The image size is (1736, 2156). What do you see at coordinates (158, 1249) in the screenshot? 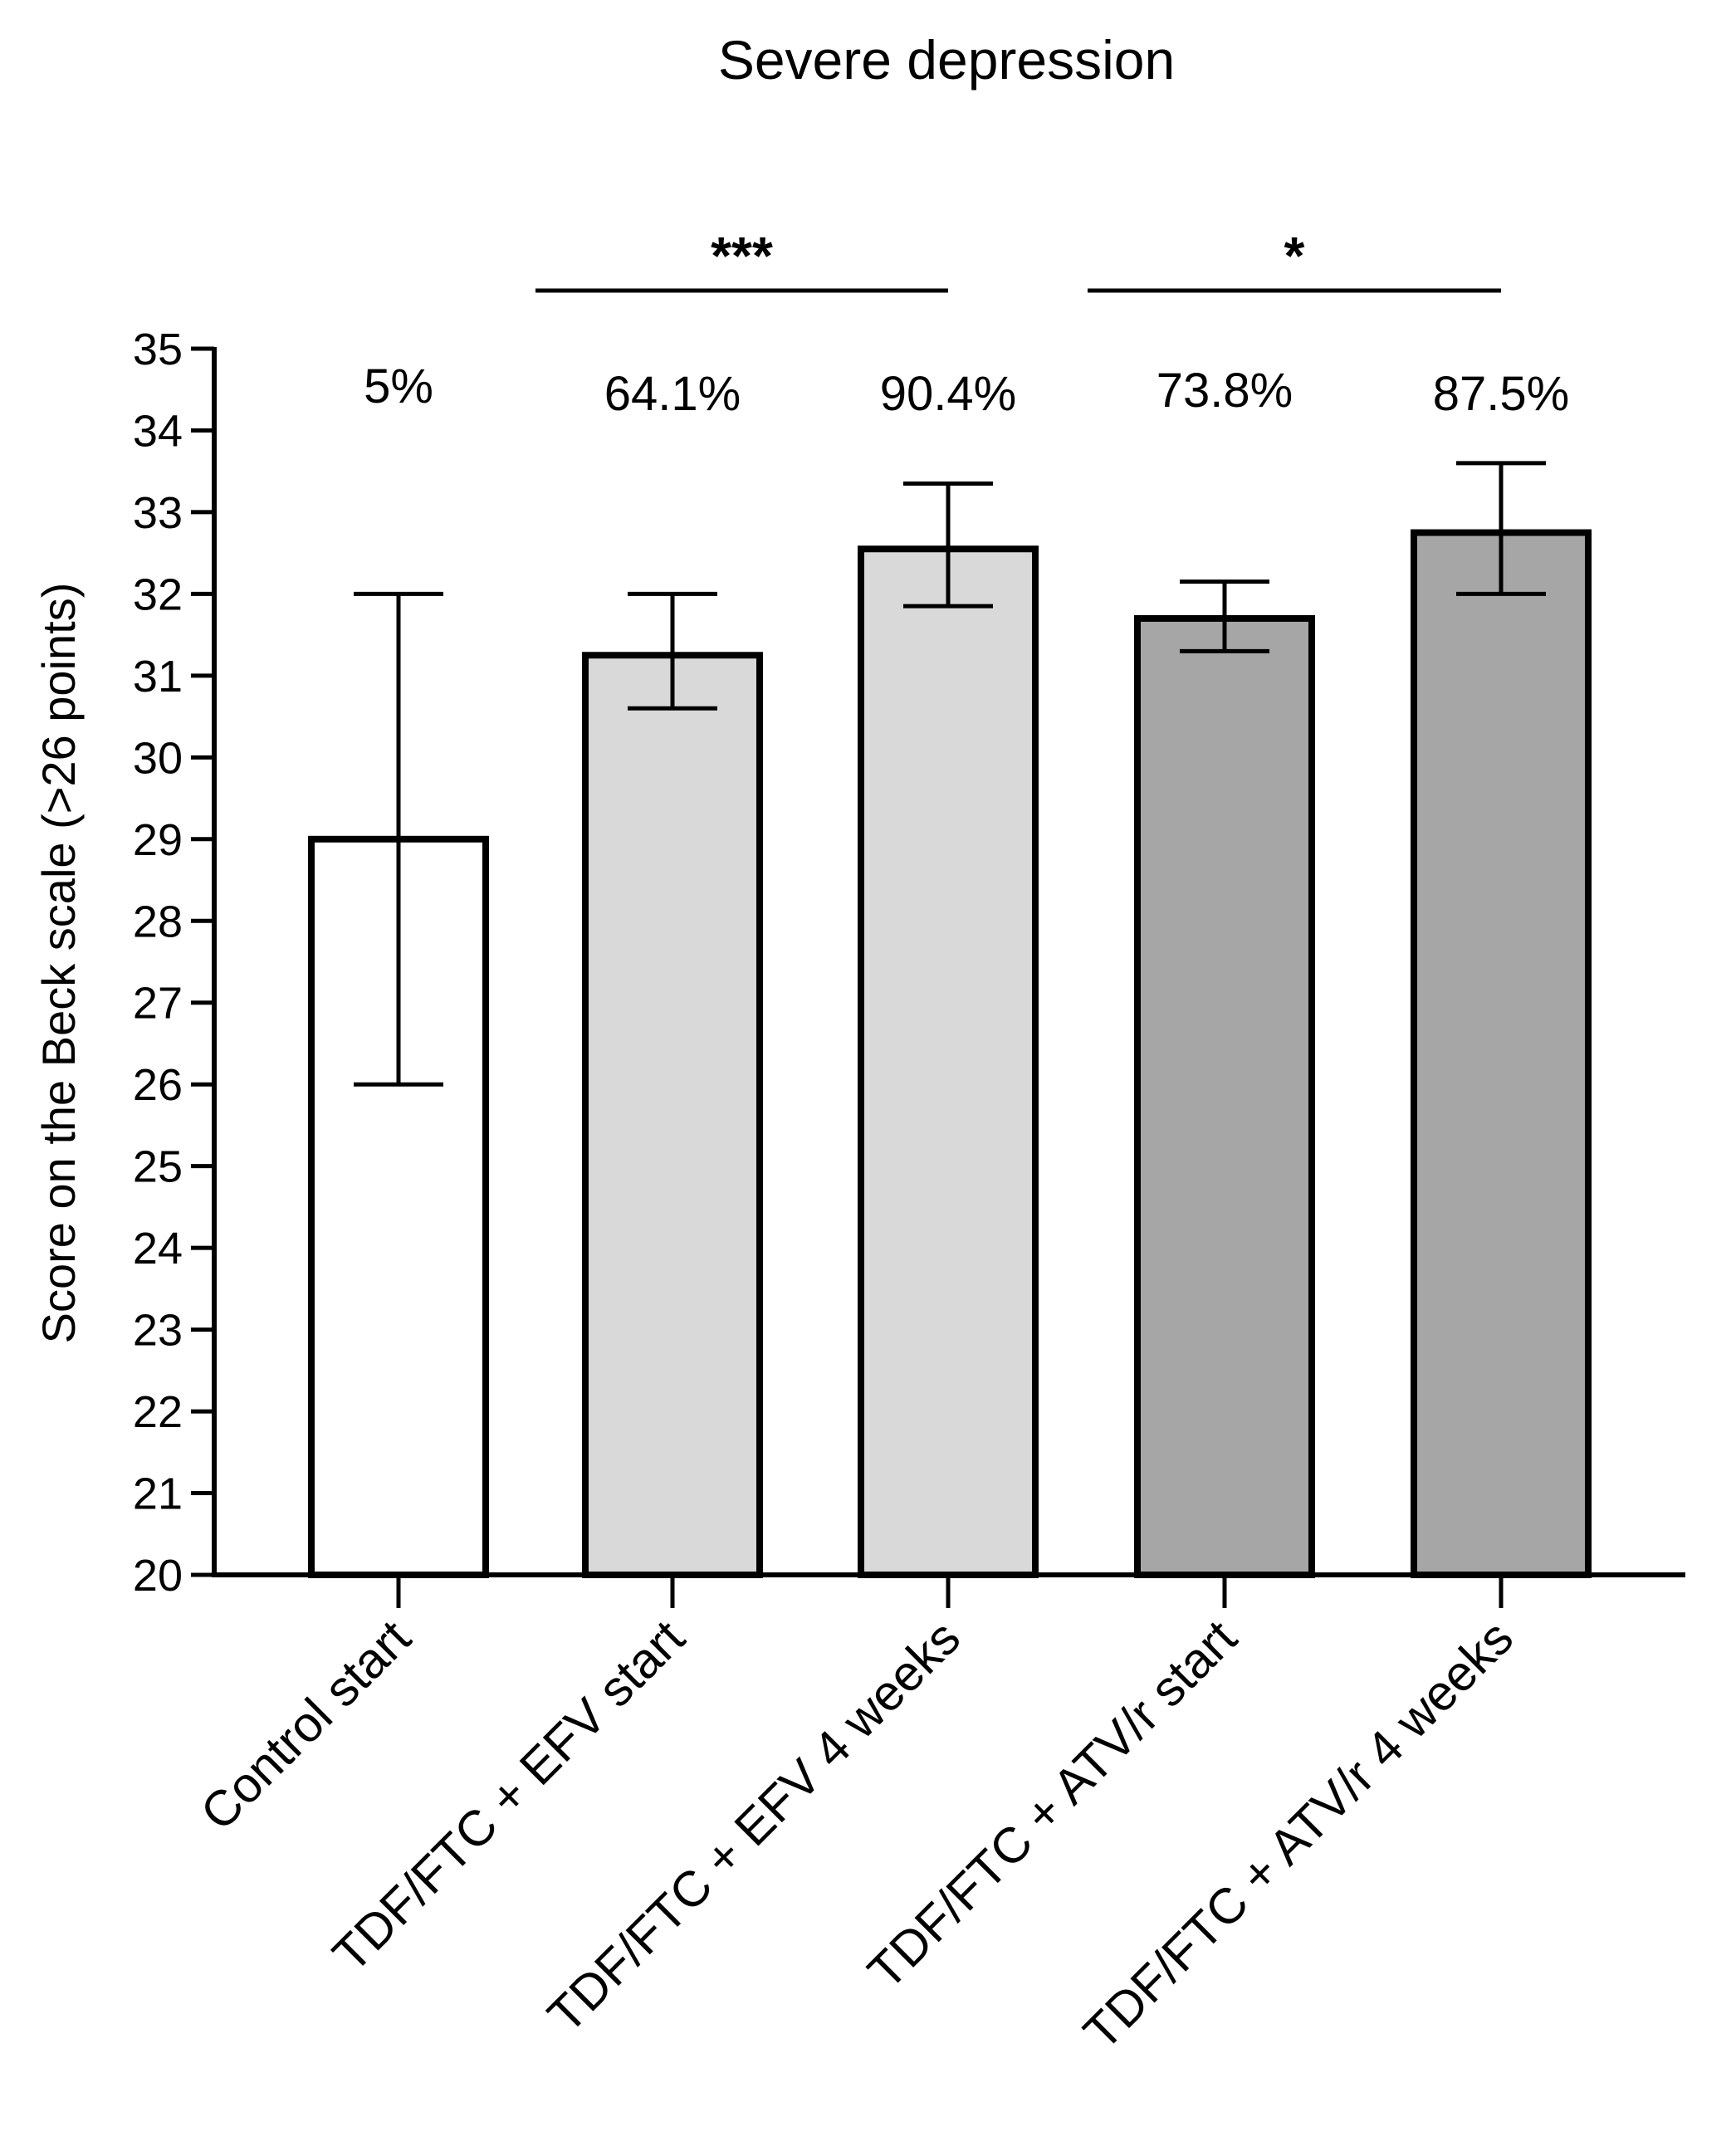
I see `y-tick-label-24: 24` at bounding box center [158, 1249].